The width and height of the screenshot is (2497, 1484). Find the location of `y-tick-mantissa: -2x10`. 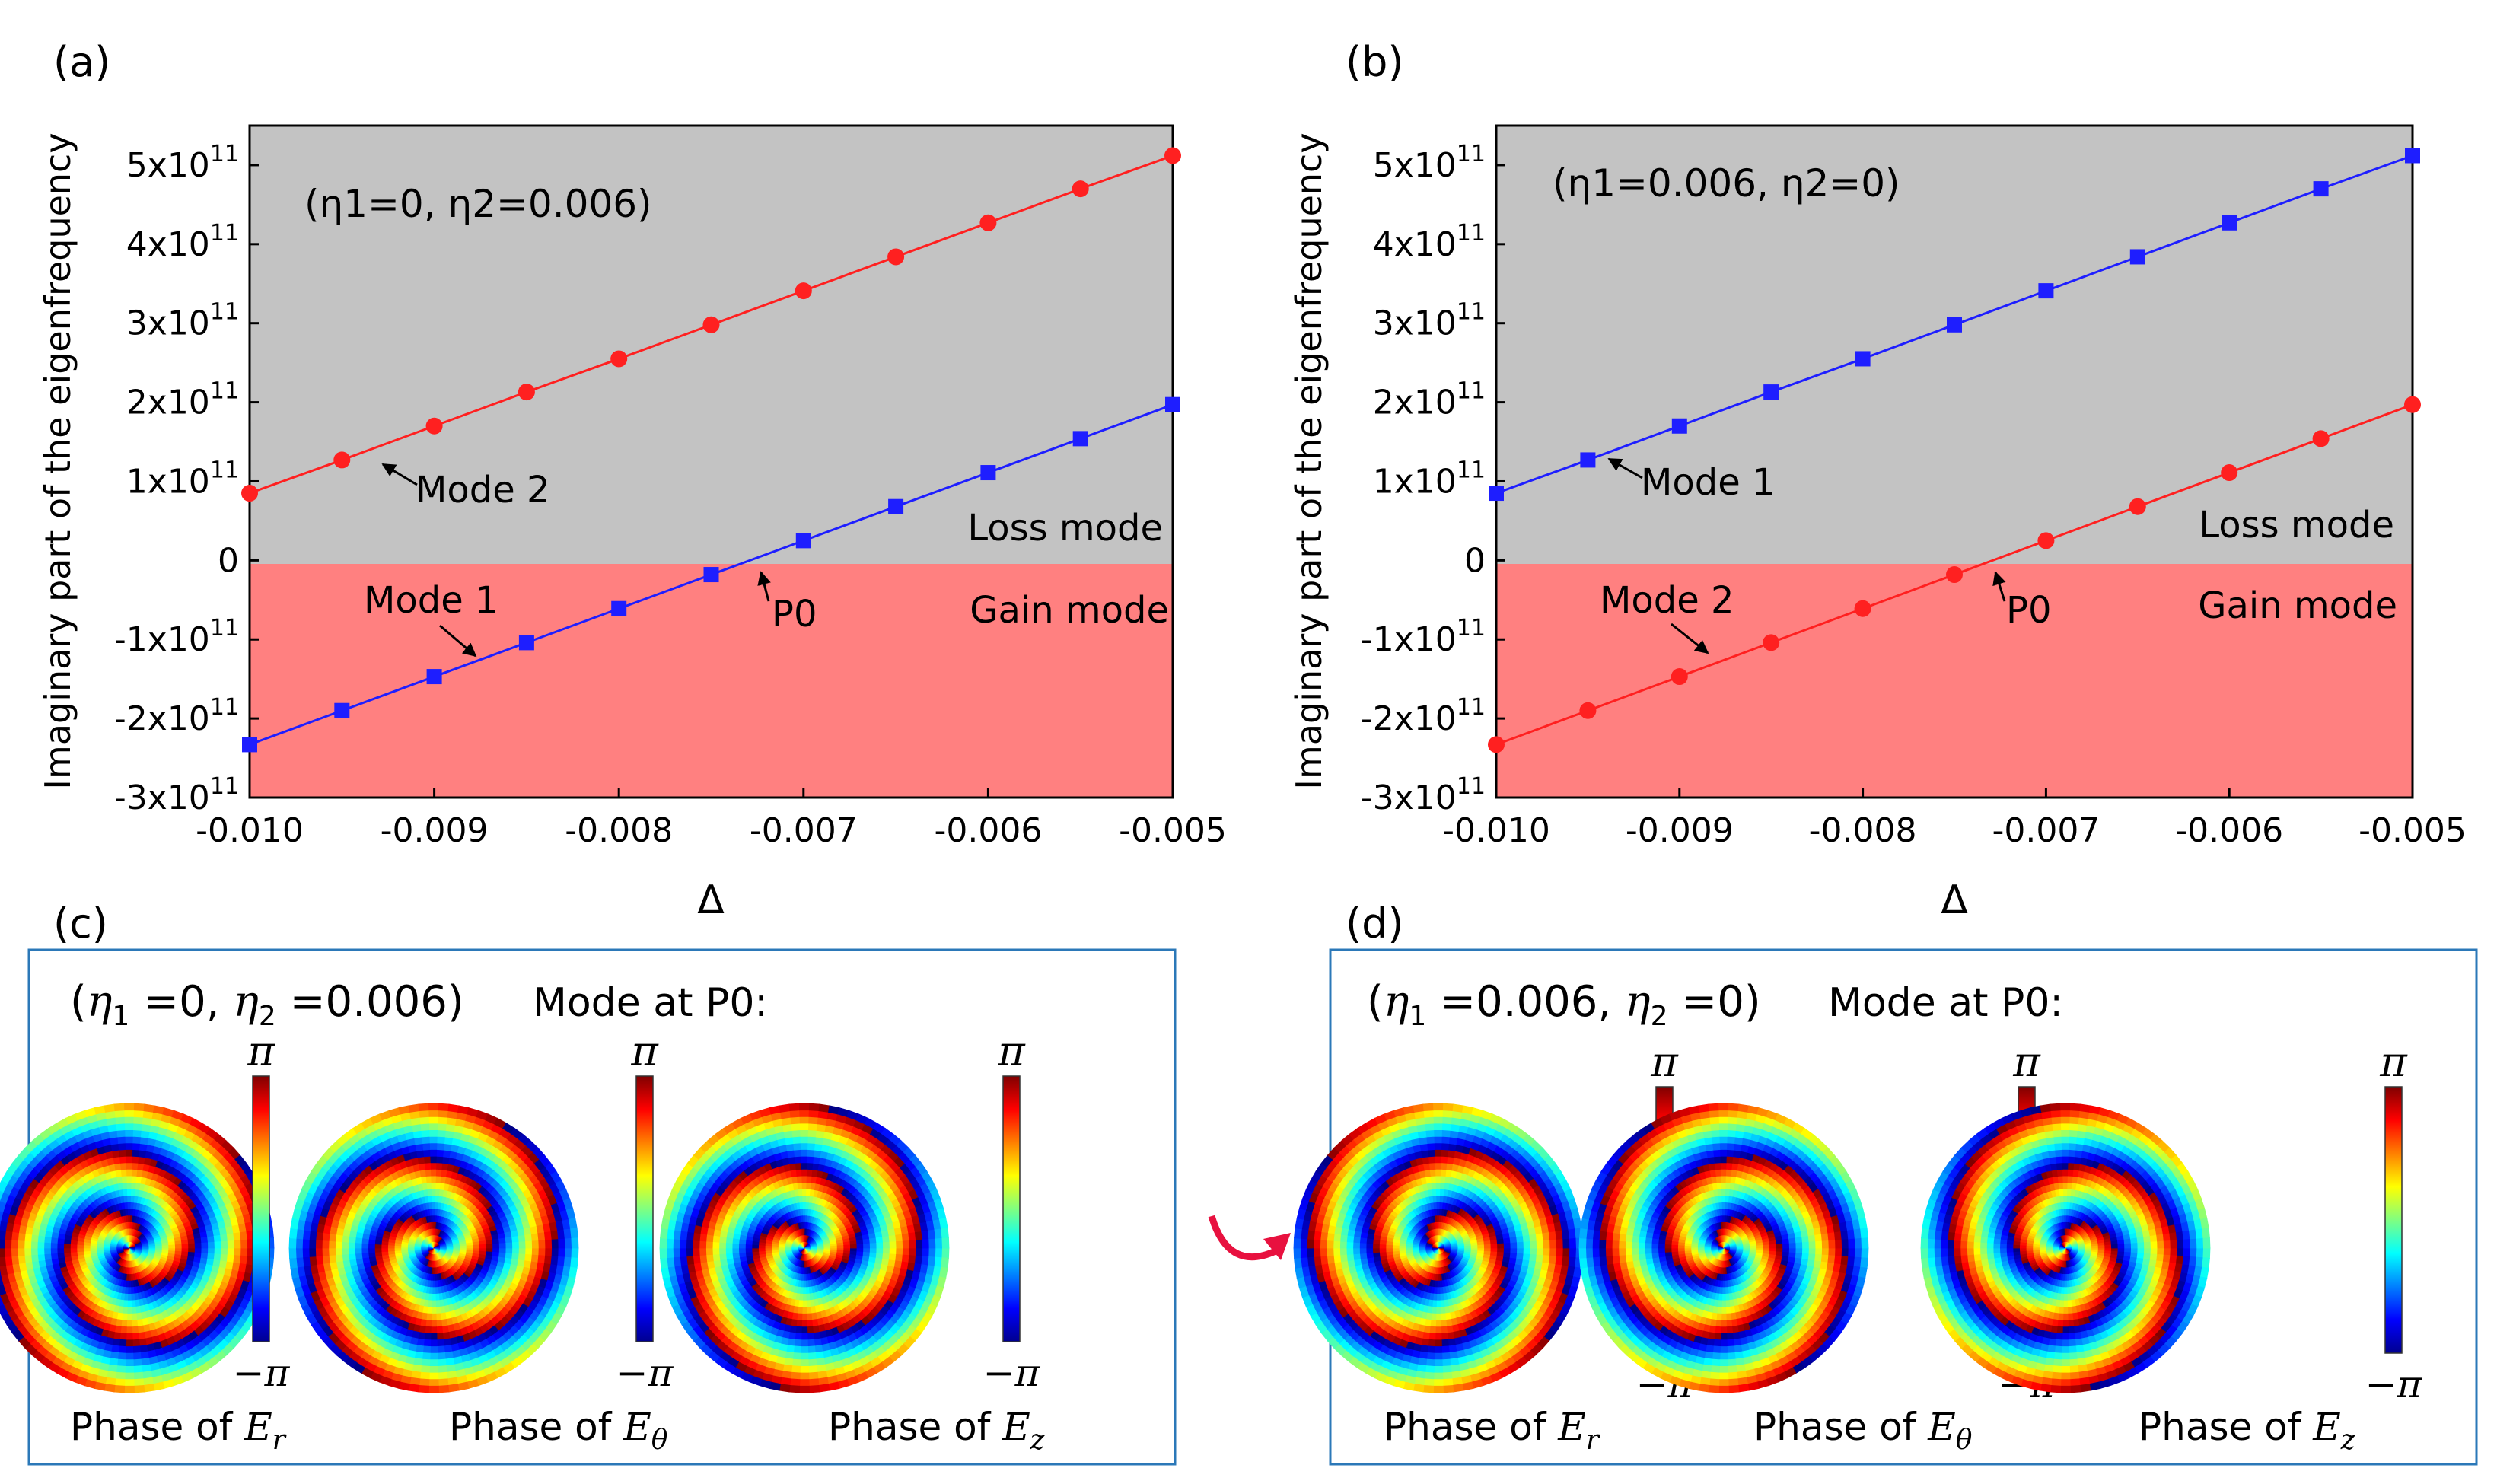

y-tick-mantissa: -2x10 is located at coordinates (1409, 719).